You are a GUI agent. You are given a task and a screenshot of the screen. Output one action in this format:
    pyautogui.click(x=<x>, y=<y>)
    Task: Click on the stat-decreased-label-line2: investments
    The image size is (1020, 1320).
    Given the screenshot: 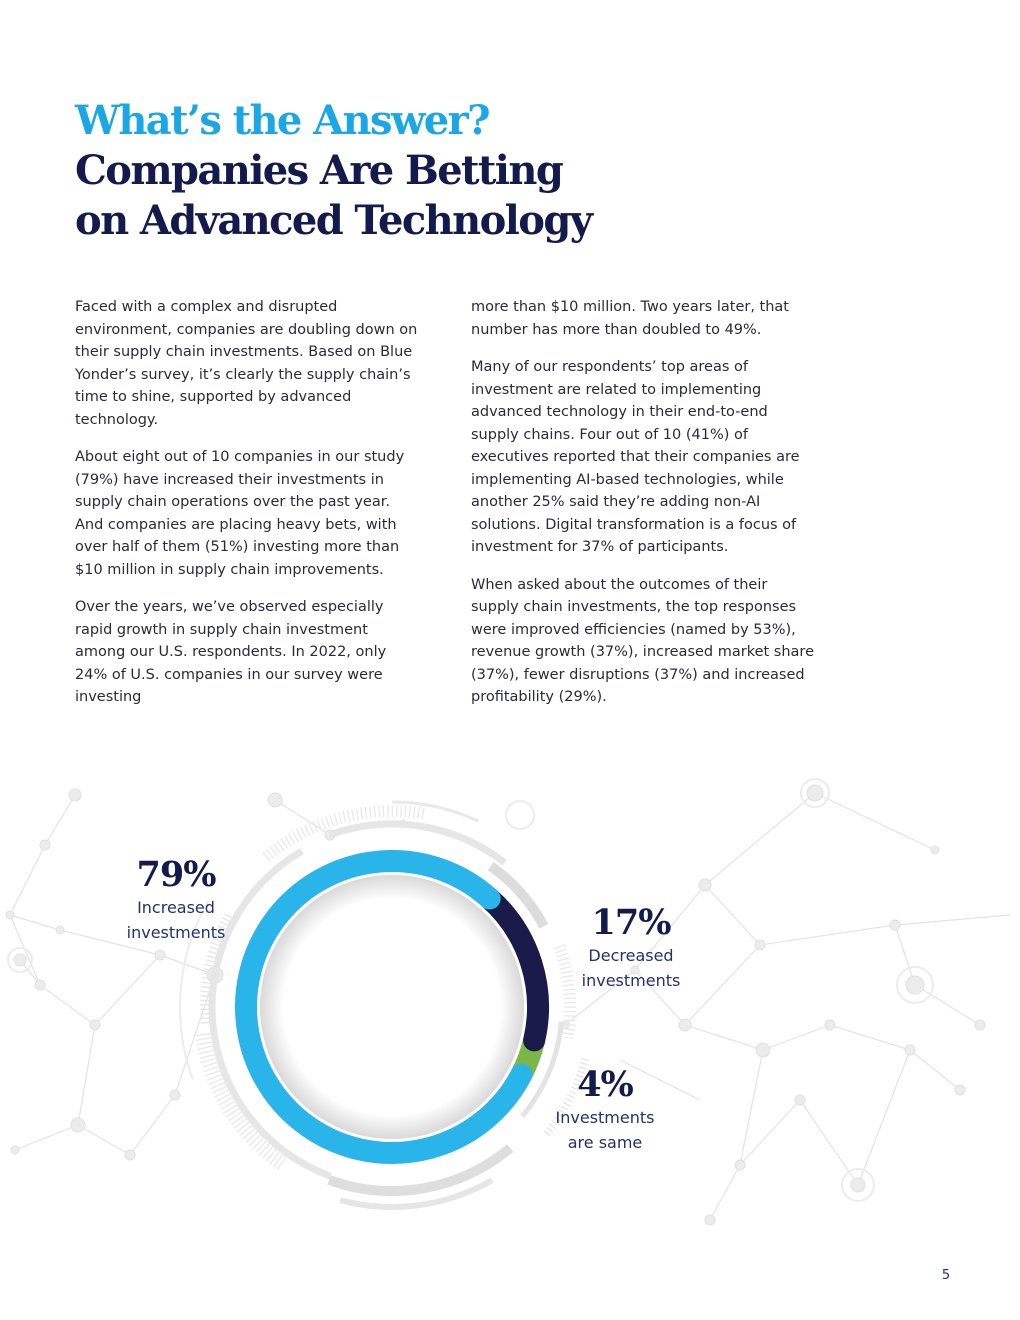 What is the action you would take?
    pyautogui.click(x=631, y=980)
    